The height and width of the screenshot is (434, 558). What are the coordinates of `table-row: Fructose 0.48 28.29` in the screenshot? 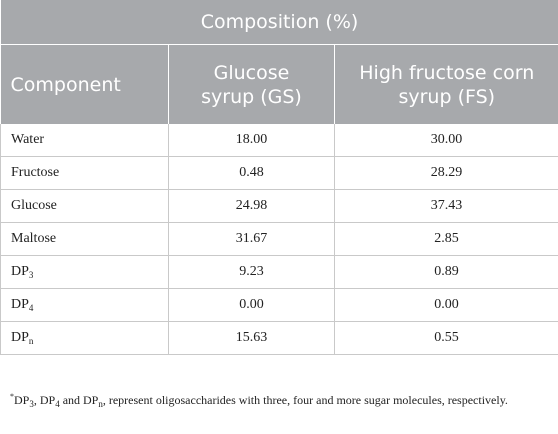 It's located at (279, 173).